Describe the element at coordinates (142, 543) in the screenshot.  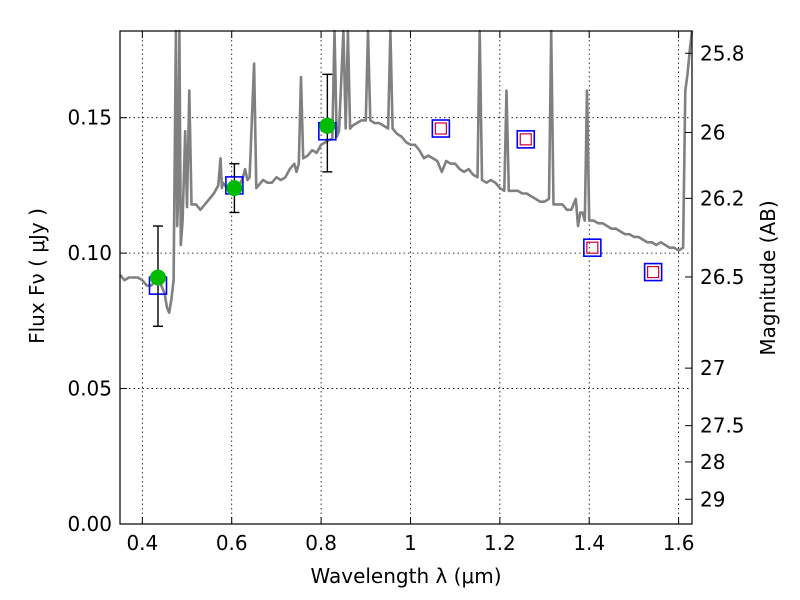
I see `x-tick-label: 0.4` at that location.